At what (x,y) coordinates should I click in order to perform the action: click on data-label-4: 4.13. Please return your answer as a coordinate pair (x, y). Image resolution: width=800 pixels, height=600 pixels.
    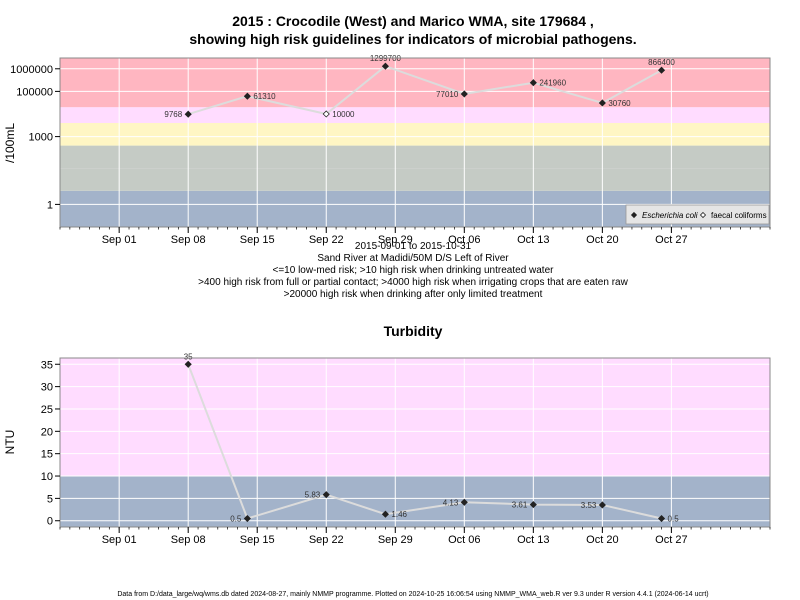
    Looking at the image, I should click on (451, 502).